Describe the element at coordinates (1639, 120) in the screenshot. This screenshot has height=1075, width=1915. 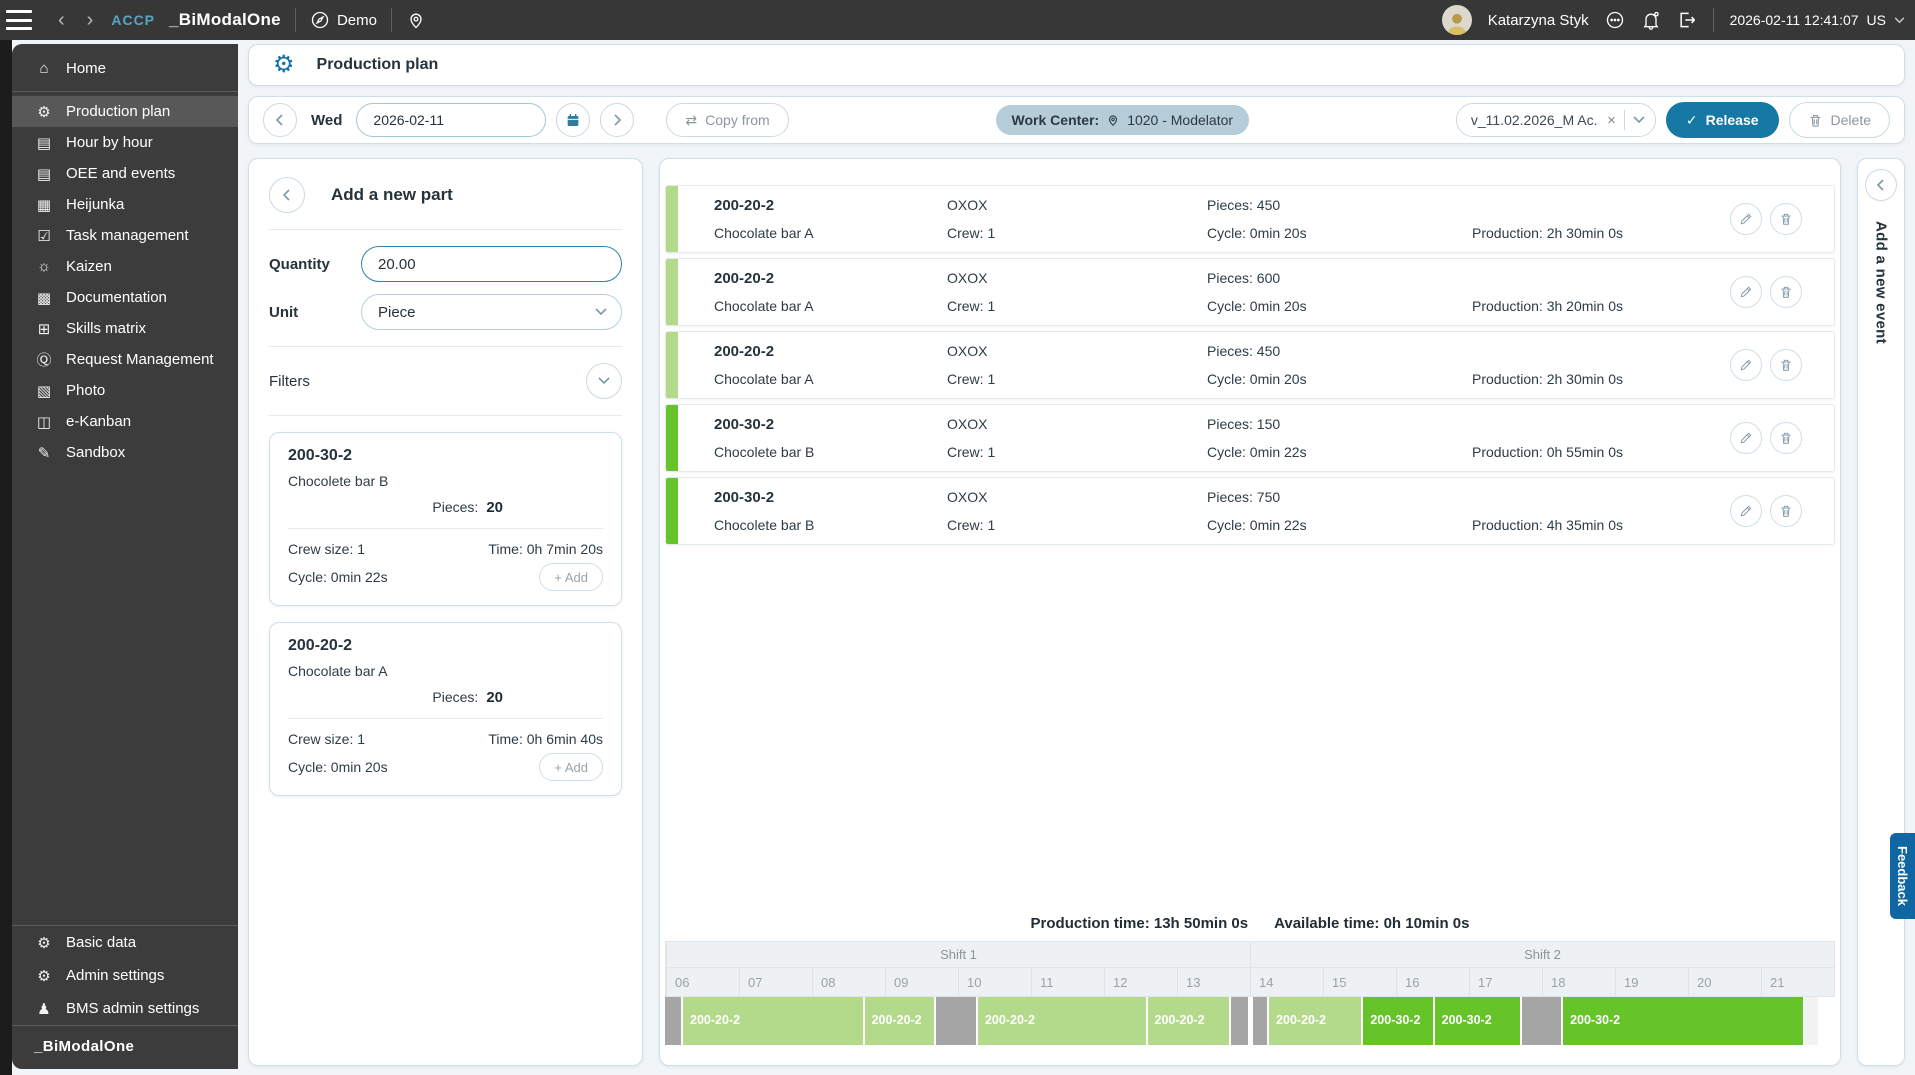
I see `chevron-down-icon` at that location.